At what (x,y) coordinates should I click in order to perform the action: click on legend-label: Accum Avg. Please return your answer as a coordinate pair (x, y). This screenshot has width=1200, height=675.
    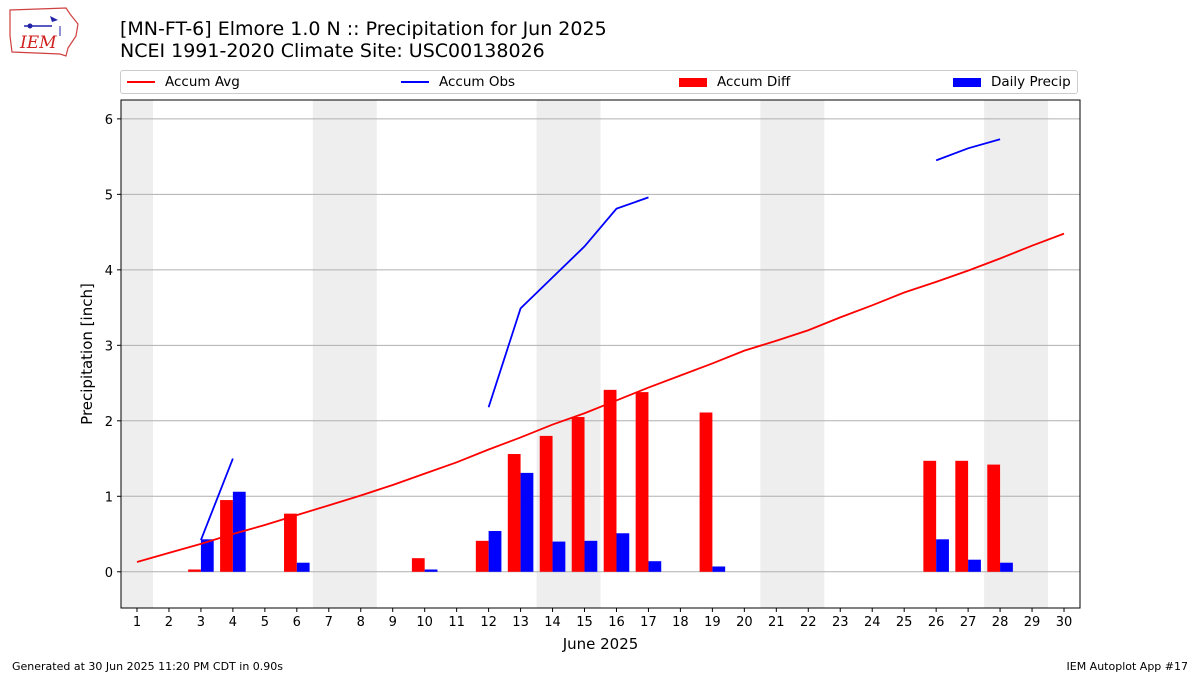
    Looking at the image, I should click on (202, 82).